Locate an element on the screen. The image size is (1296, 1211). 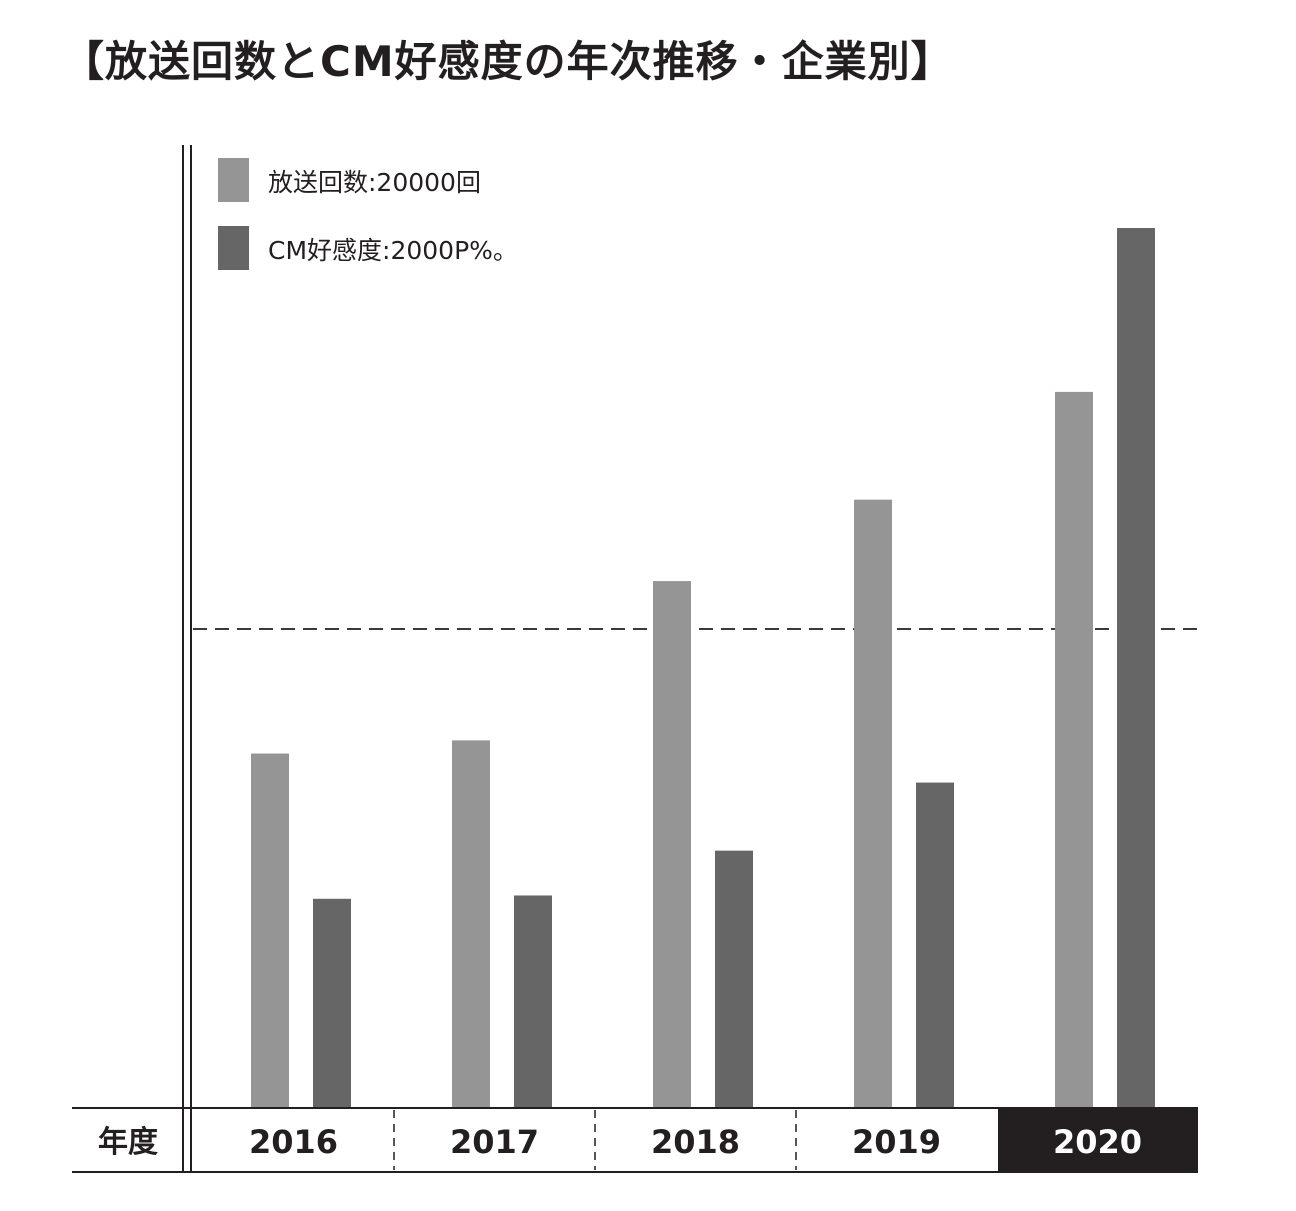
bar-broadcast-count-2017 is located at coordinates (471, 924).